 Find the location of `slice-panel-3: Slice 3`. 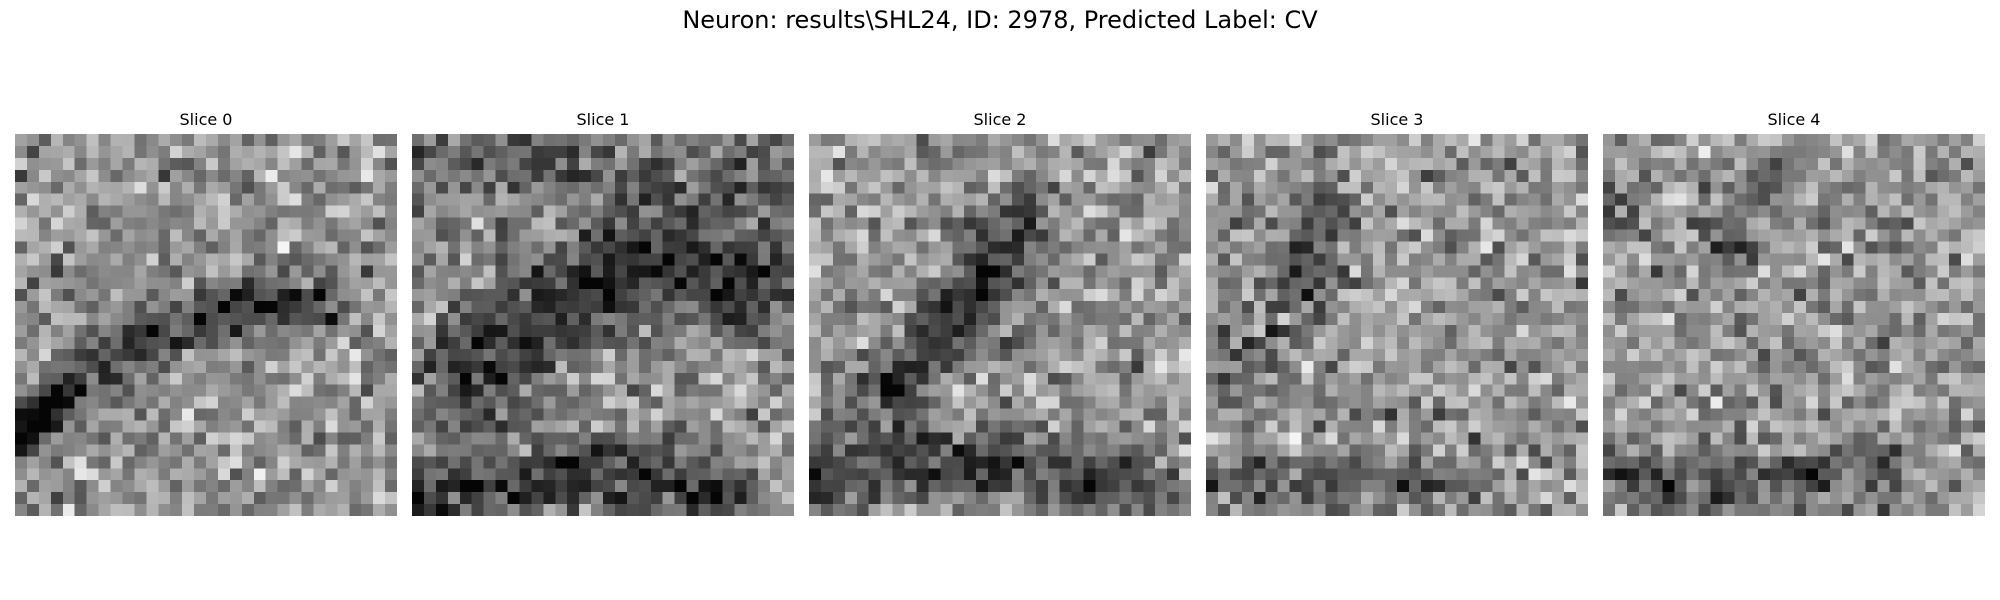

slice-panel-3: Slice 3 is located at coordinates (1397, 312).